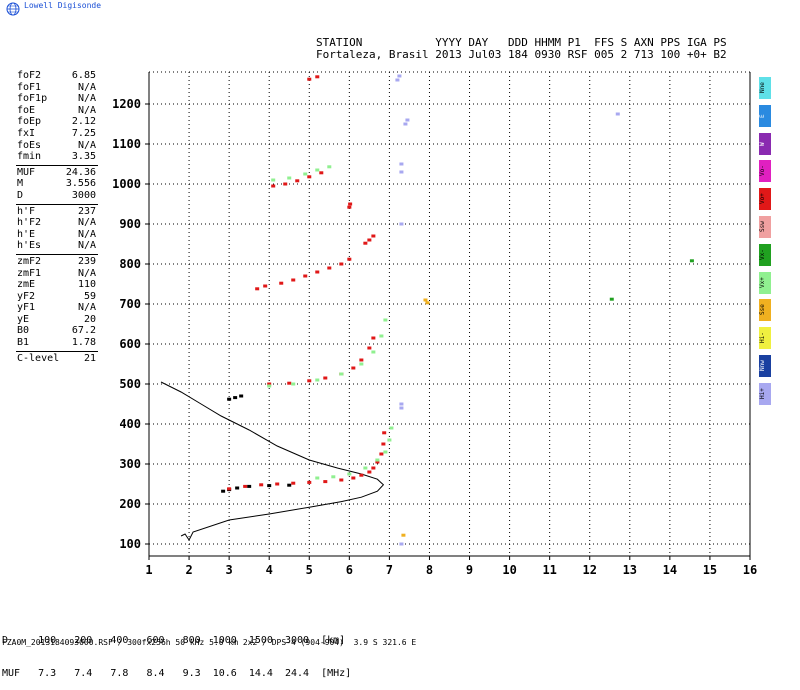 The height and width of the screenshot is (690, 800). Describe the element at coordinates (349, 570) in the screenshot. I see `x-tick-label: 6` at that location.